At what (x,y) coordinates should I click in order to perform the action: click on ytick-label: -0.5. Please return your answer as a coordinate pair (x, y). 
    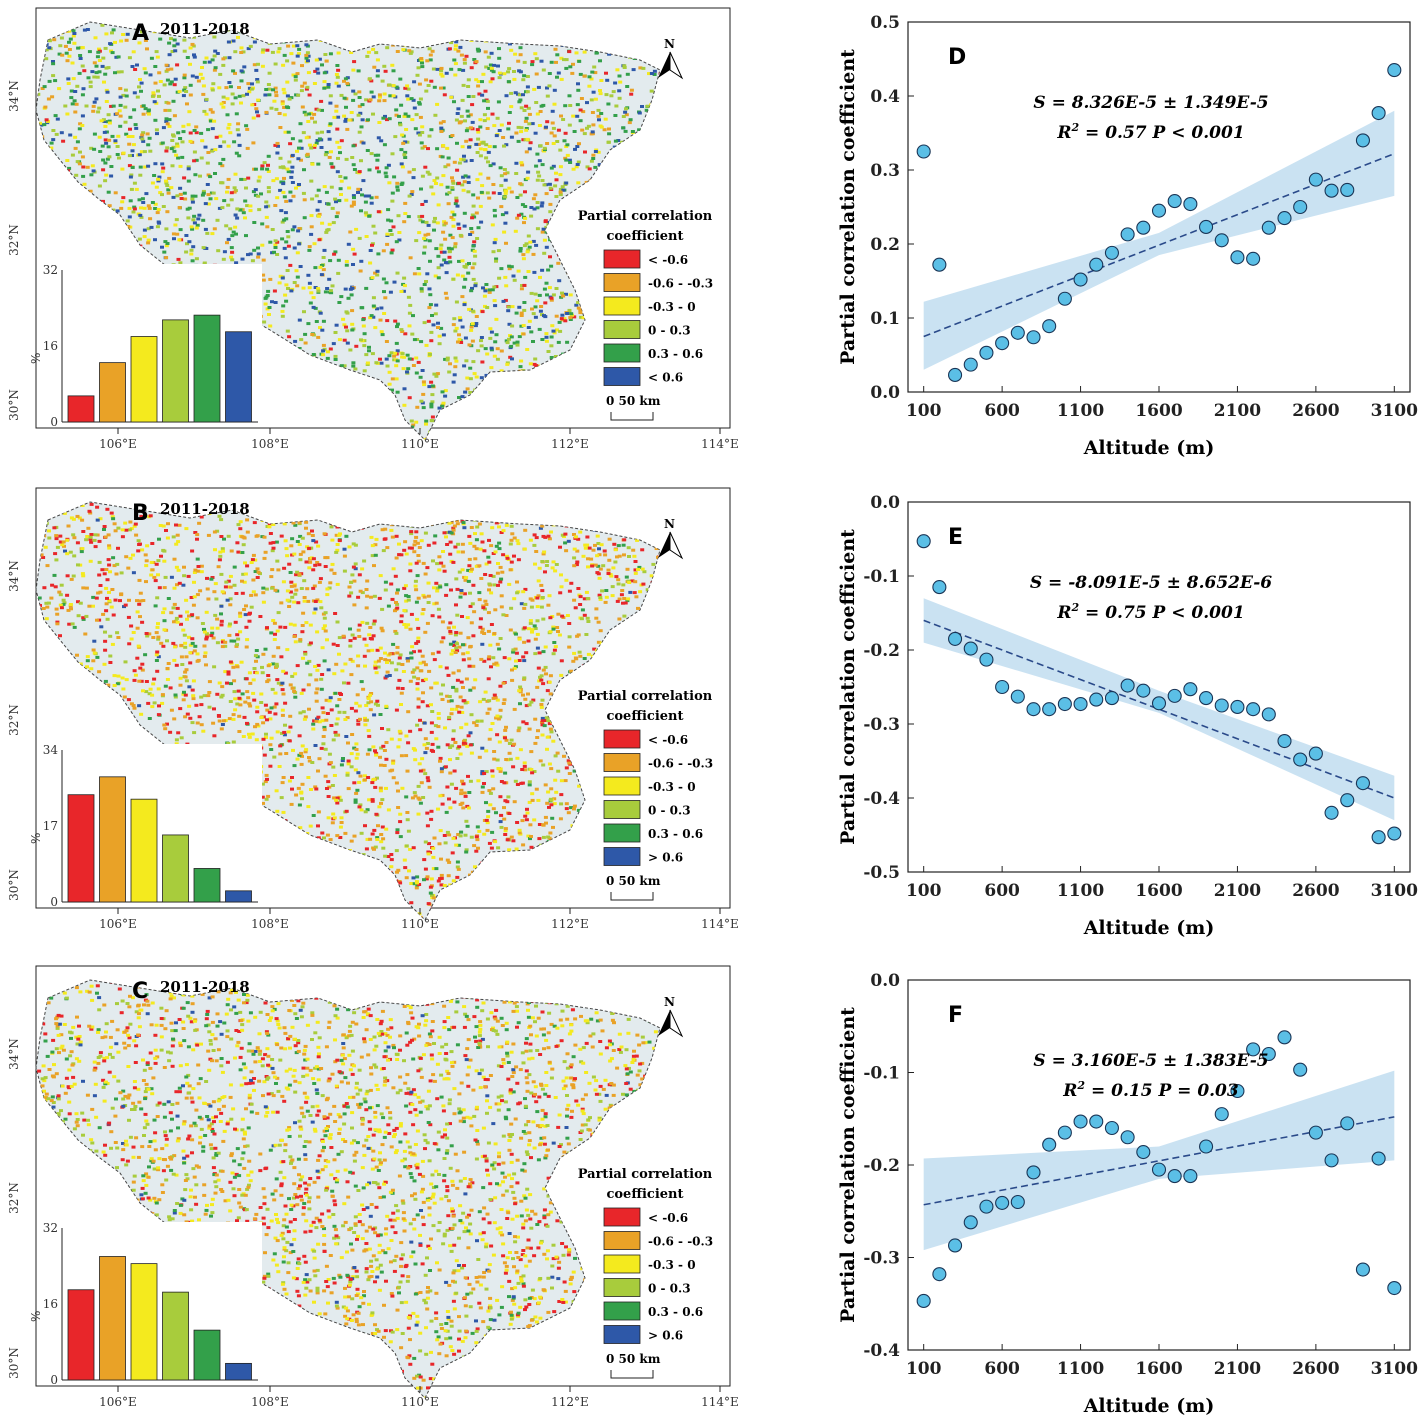
    Looking at the image, I should click on (881, 873).